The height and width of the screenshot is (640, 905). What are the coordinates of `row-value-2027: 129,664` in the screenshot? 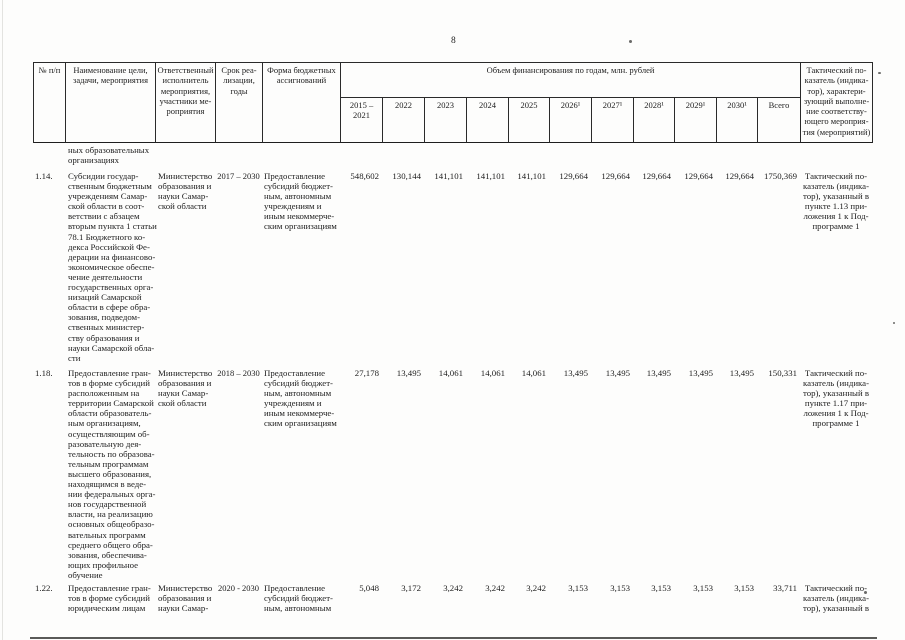 It's located at (615, 176).